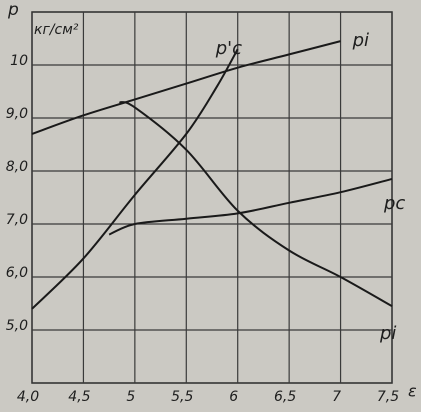  What do you see at coordinates (56, 30) in the screenshot?
I see `y-axis-unit: кг/см²` at bounding box center [56, 30].